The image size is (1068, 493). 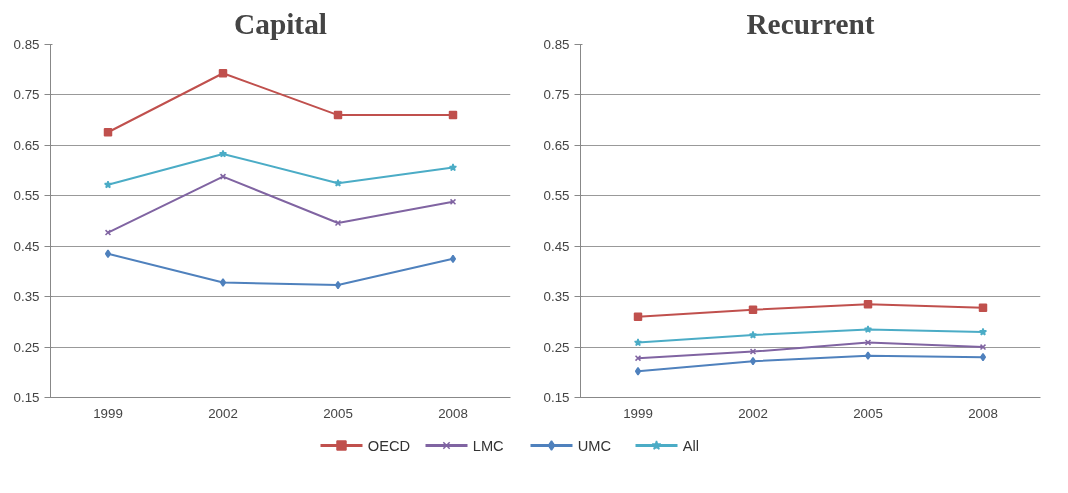 I want to click on legend-label: OECD, so click(x=389, y=445).